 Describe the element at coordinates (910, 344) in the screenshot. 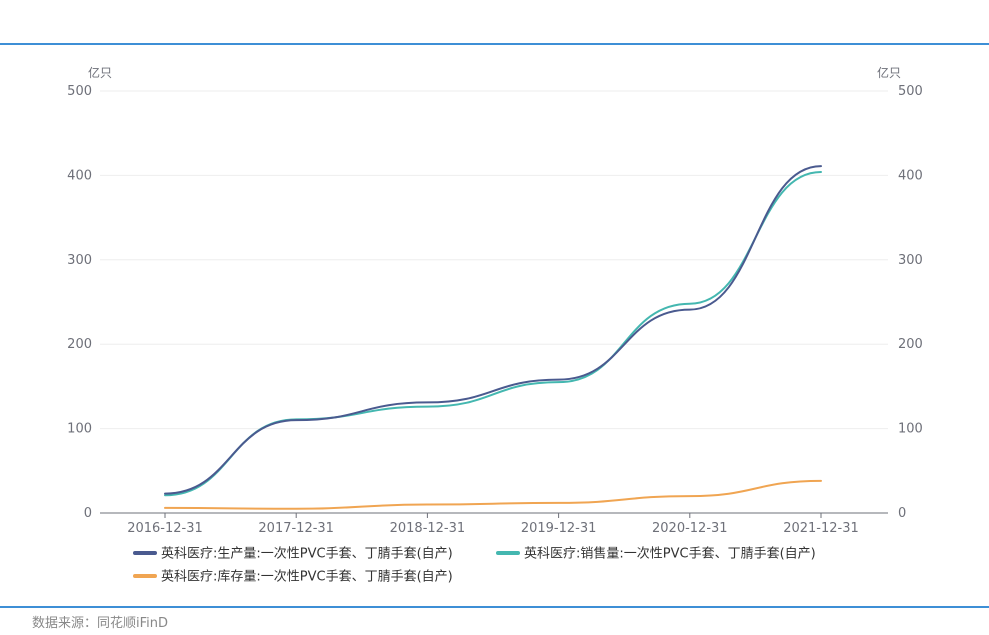

I see `y-tick-label-right: 200` at that location.